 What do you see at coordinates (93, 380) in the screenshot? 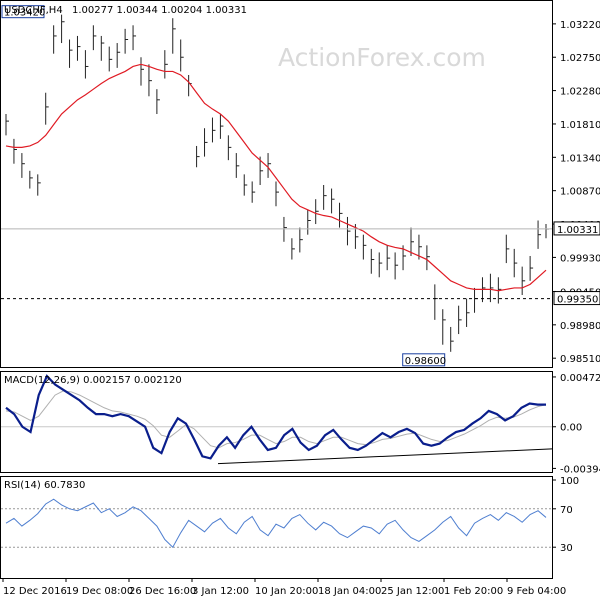
I see `macd-title: MACD(12,26,9) 0.002157 0.002120` at bounding box center [93, 380].